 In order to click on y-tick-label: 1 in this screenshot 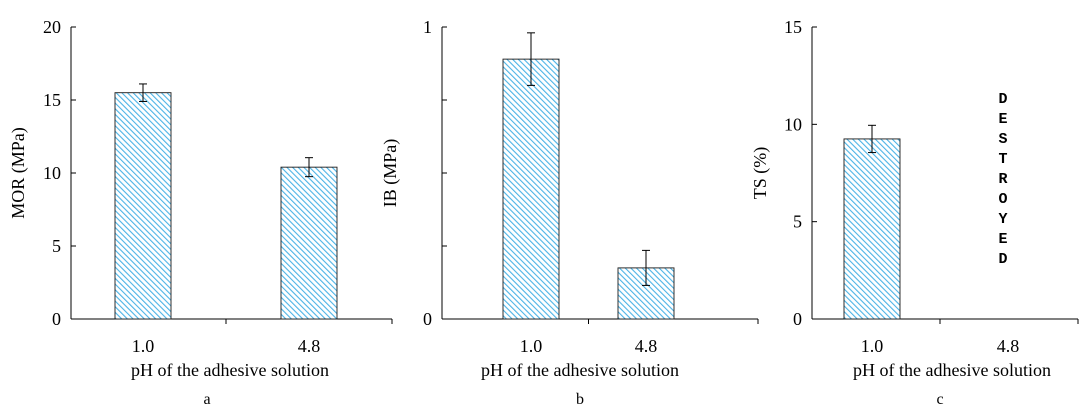, I will do `click(427, 27)`.